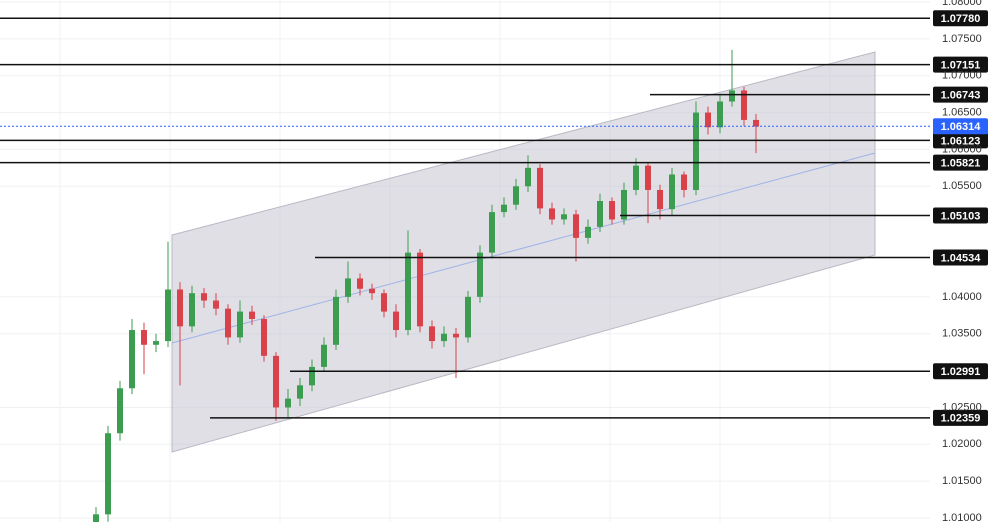 Image resolution: width=990 pixels, height=522 pixels. Describe the element at coordinates (962, 407) in the screenshot. I see `y-tick-label: 1.02500` at that location.